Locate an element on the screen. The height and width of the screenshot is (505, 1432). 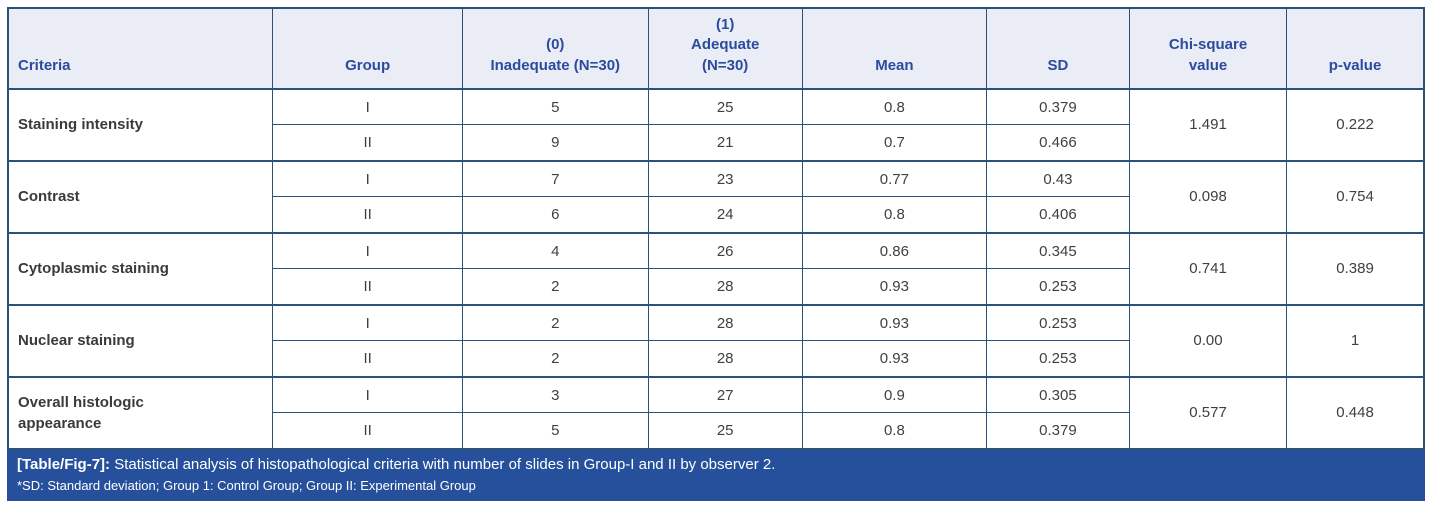
cell-adequate: 27 is located at coordinates (725, 394).